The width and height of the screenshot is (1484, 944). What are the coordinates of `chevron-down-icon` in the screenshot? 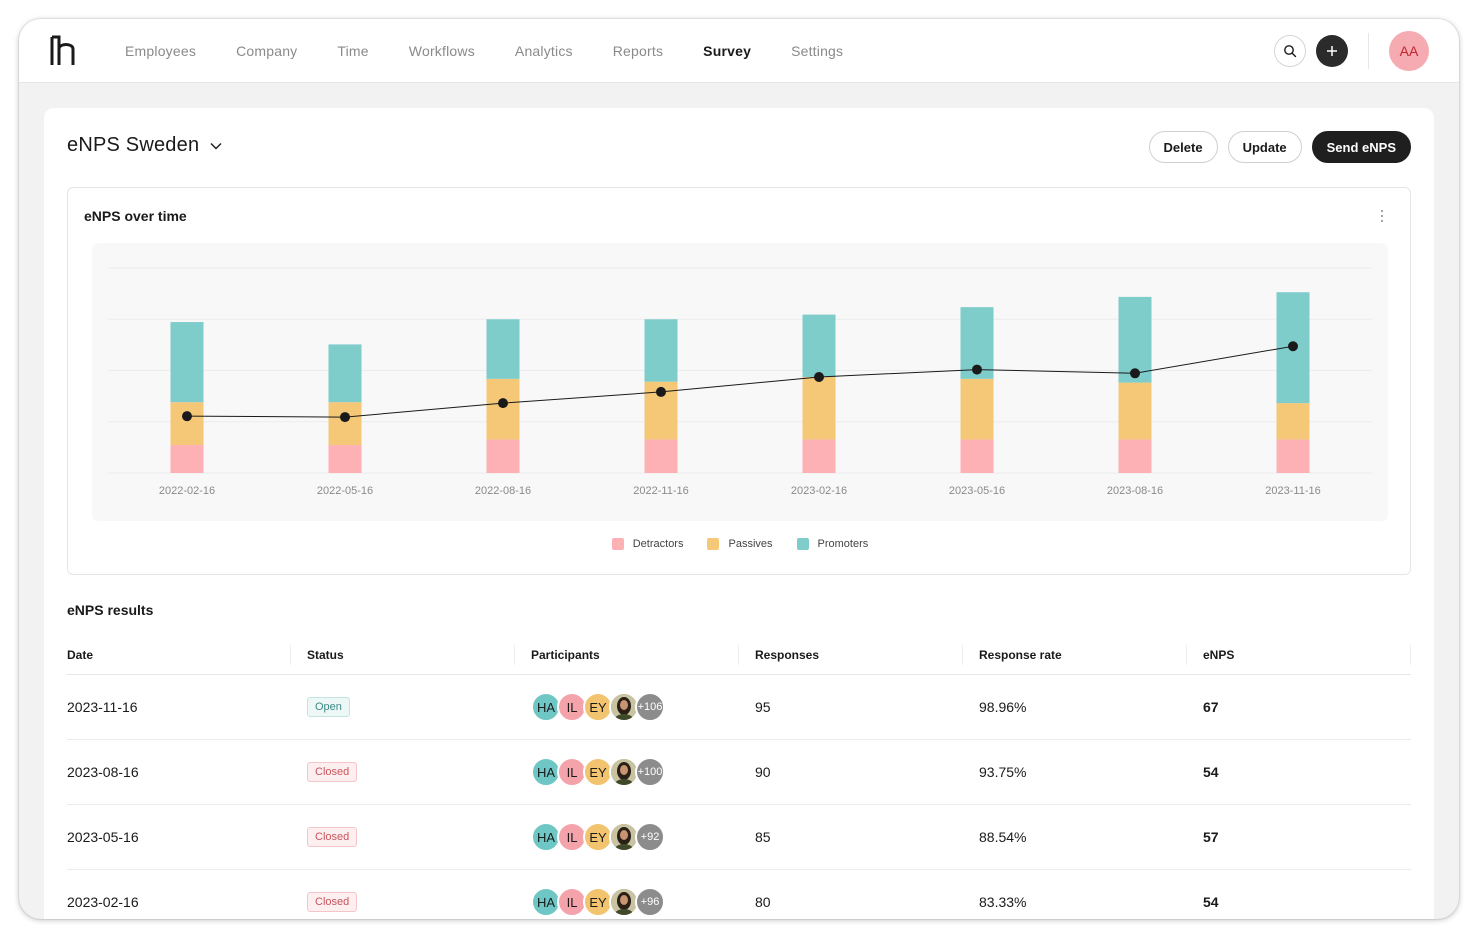 It's located at (216, 145).